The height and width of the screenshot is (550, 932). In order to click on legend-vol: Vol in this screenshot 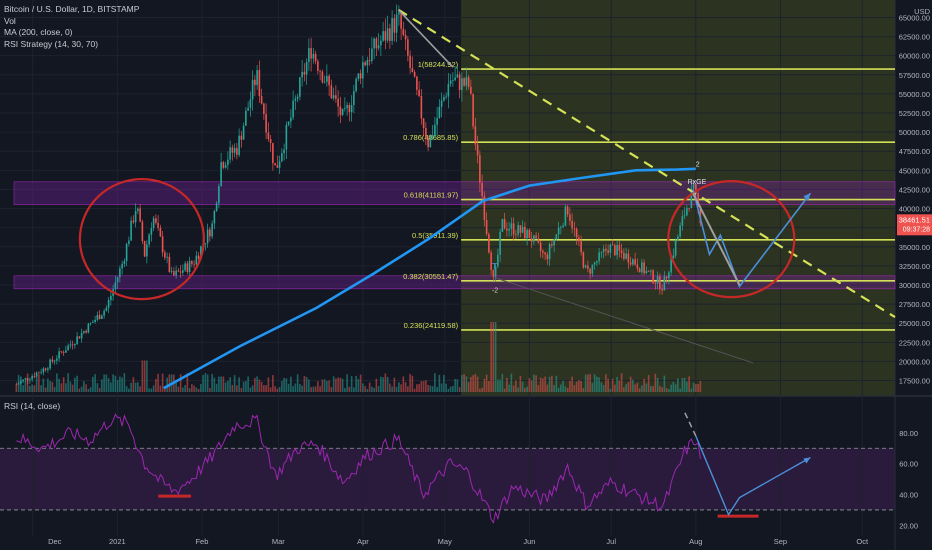, I will do `click(10, 20)`.